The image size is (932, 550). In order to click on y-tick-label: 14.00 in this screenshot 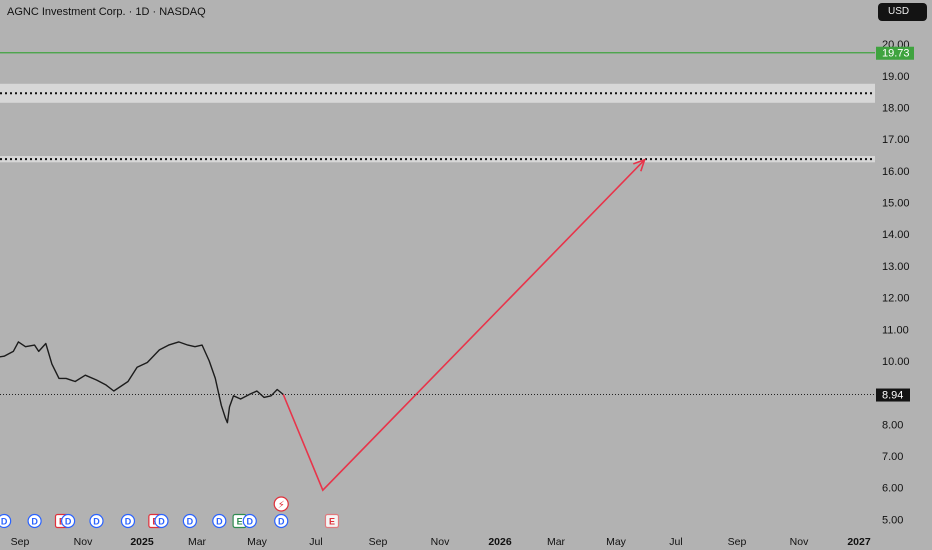, I will do `click(896, 235)`.